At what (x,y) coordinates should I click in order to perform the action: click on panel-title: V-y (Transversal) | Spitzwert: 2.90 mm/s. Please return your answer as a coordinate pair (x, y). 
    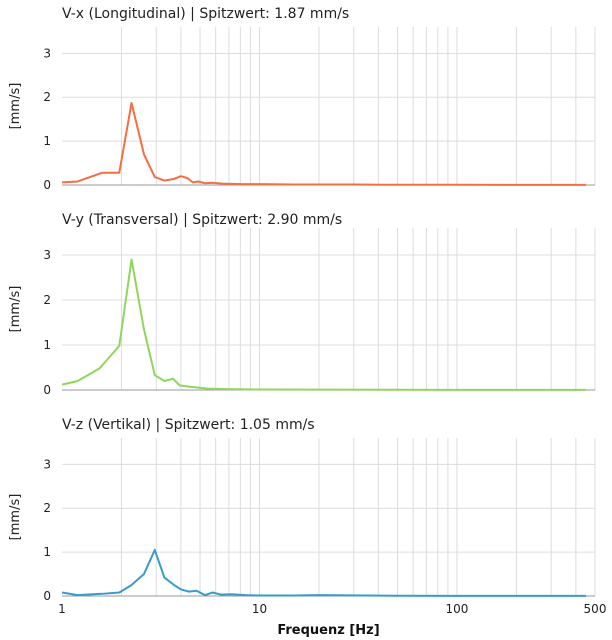
    Looking at the image, I should click on (202, 220).